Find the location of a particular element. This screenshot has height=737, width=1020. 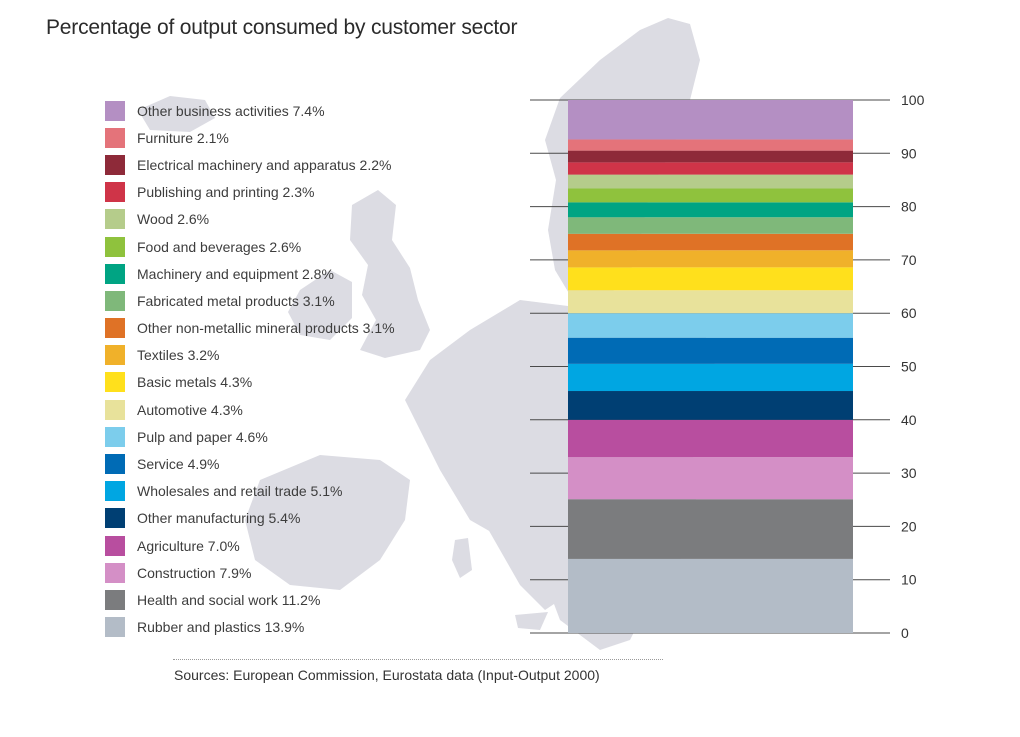

legend-item: Rubber and plastics 13.9% is located at coordinates (250, 627).